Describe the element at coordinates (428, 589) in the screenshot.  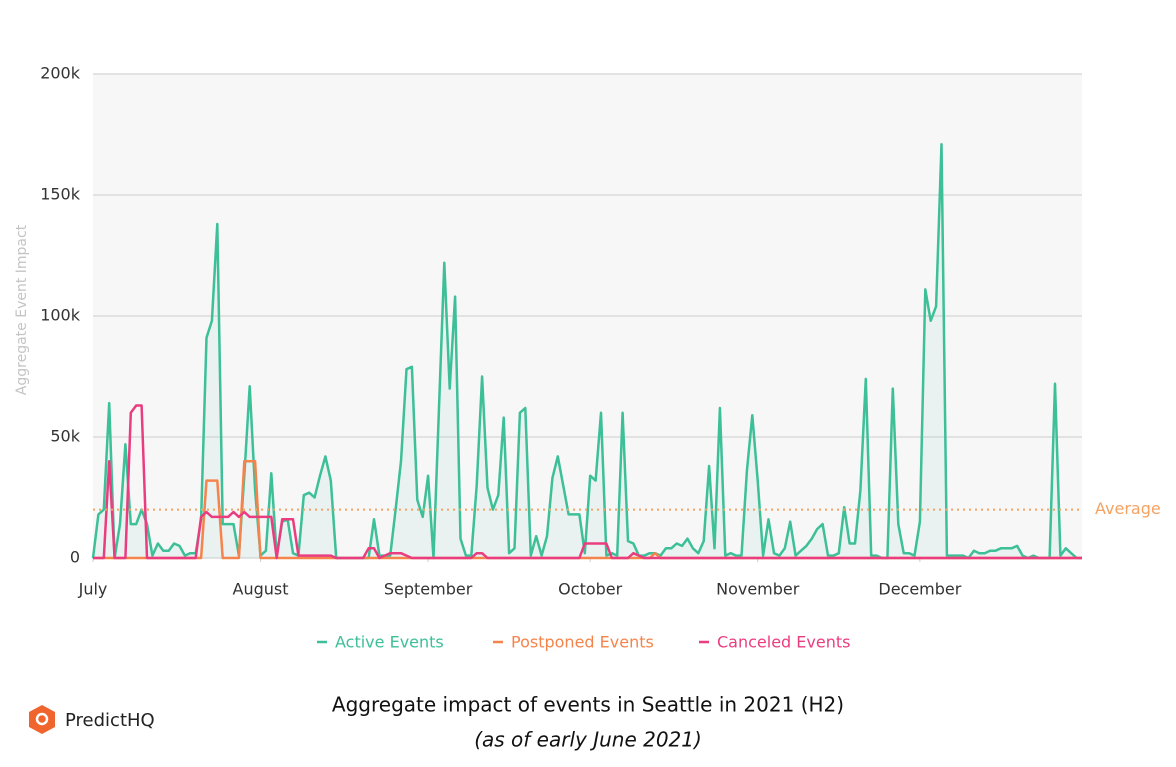
I see `x-tick-label: September` at that location.